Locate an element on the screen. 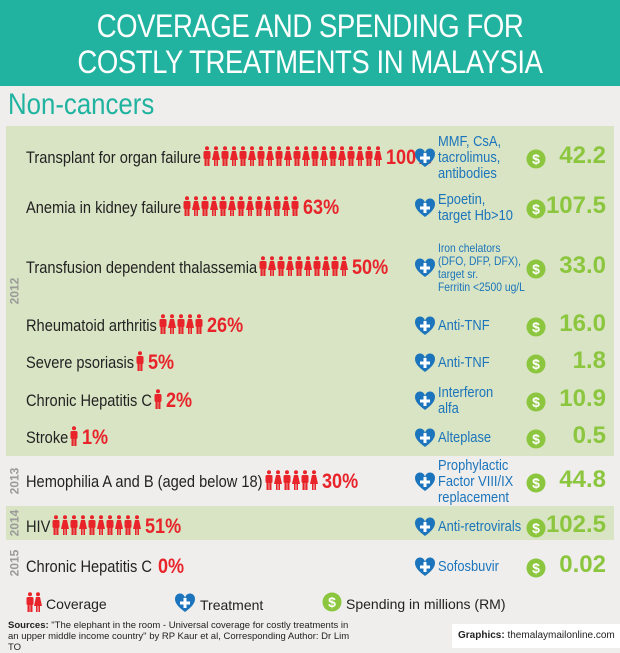 This screenshot has height=653, width=620. coverage-percent: 30% is located at coordinates (339, 481).